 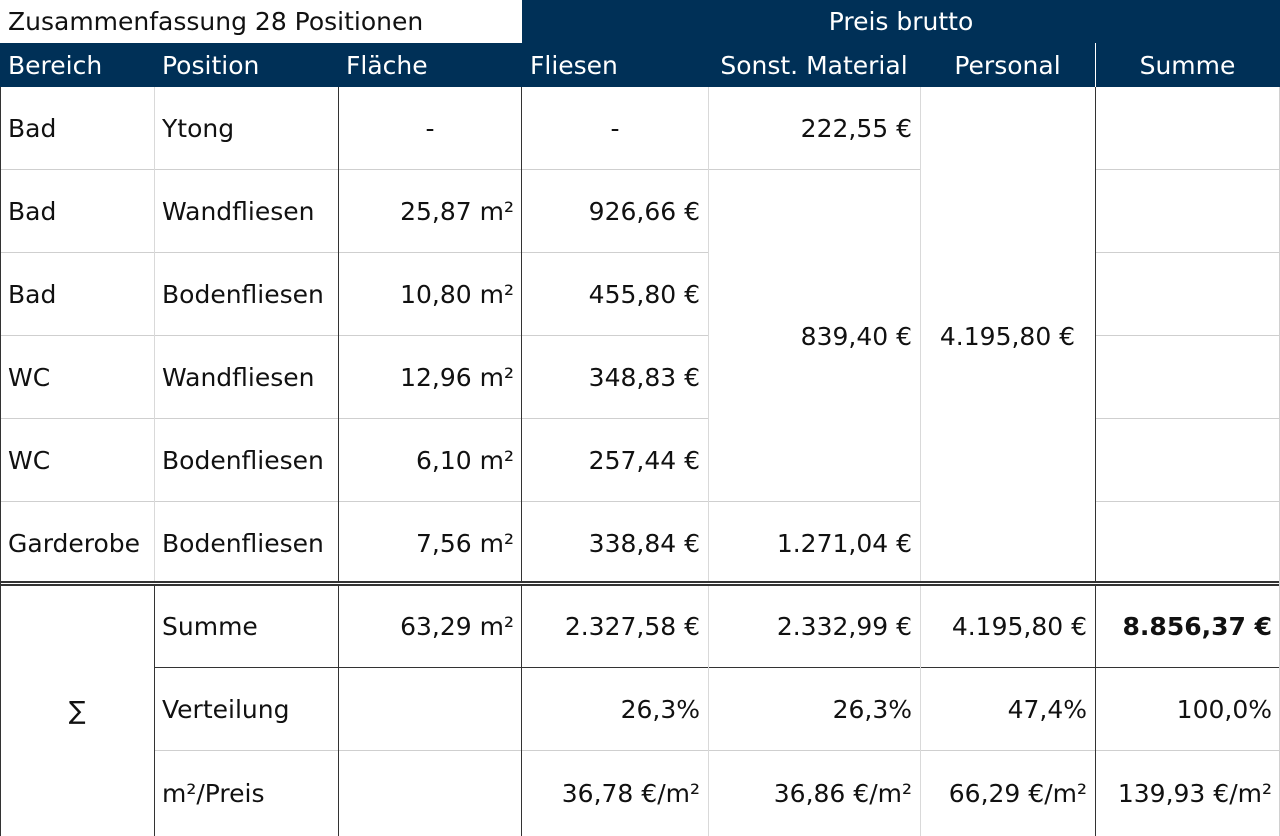 I want to click on summary-summe-flaeche: 63,29 m², so click(x=457, y=626).